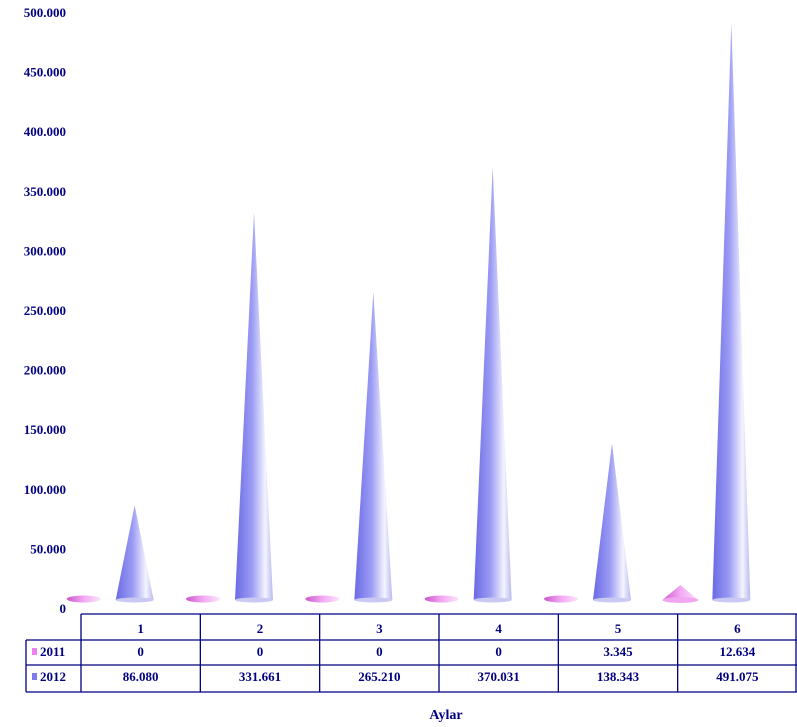 This screenshot has height=727, width=797. I want to click on y-tick-label: 50.000, so click(48, 548).